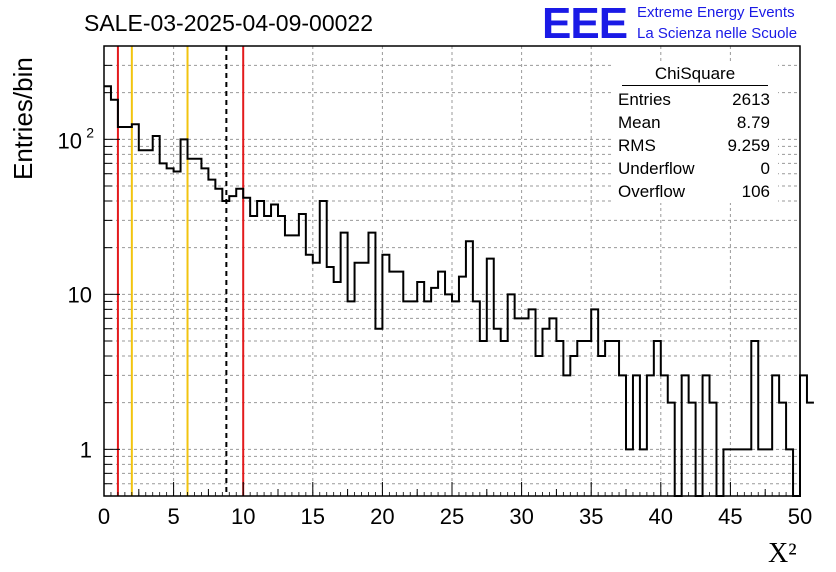  Describe the element at coordinates (521, 516) in the screenshot. I see `x-tick-label: 30` at that location.